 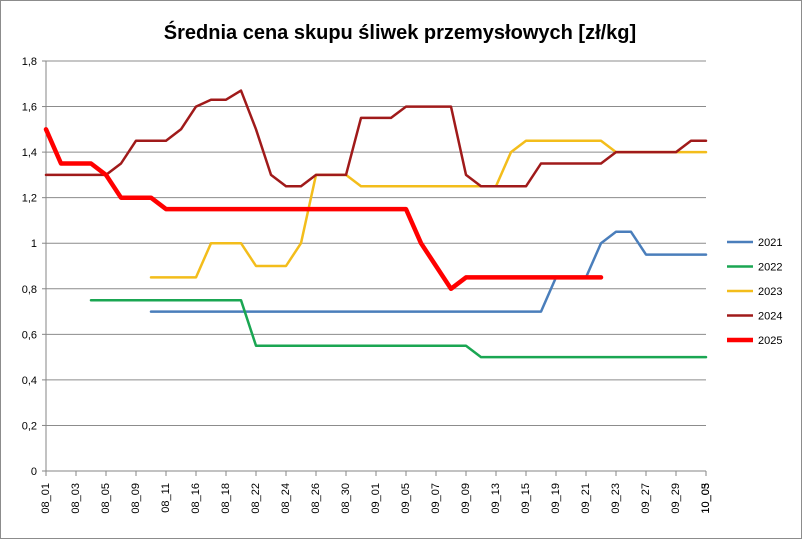 I want to click on x-tick-label: 09_09, so click(x=466, y=498).